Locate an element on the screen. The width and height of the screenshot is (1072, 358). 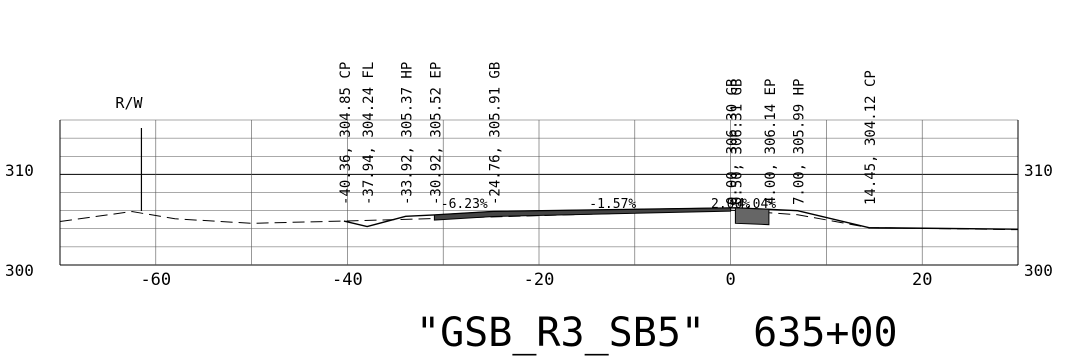
elevation-label-right-upper: 310 is located at coordinates (1038, 170).